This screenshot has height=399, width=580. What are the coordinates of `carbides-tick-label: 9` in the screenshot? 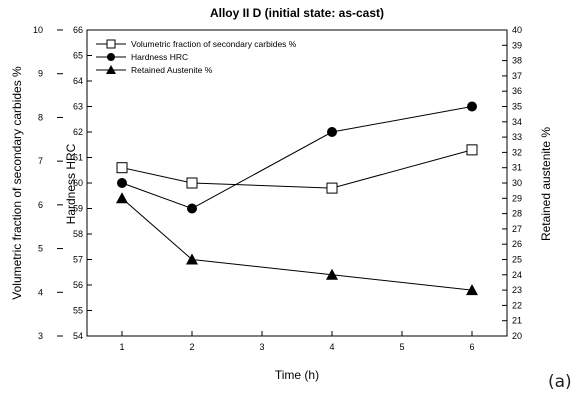 It's located at (40, 74).